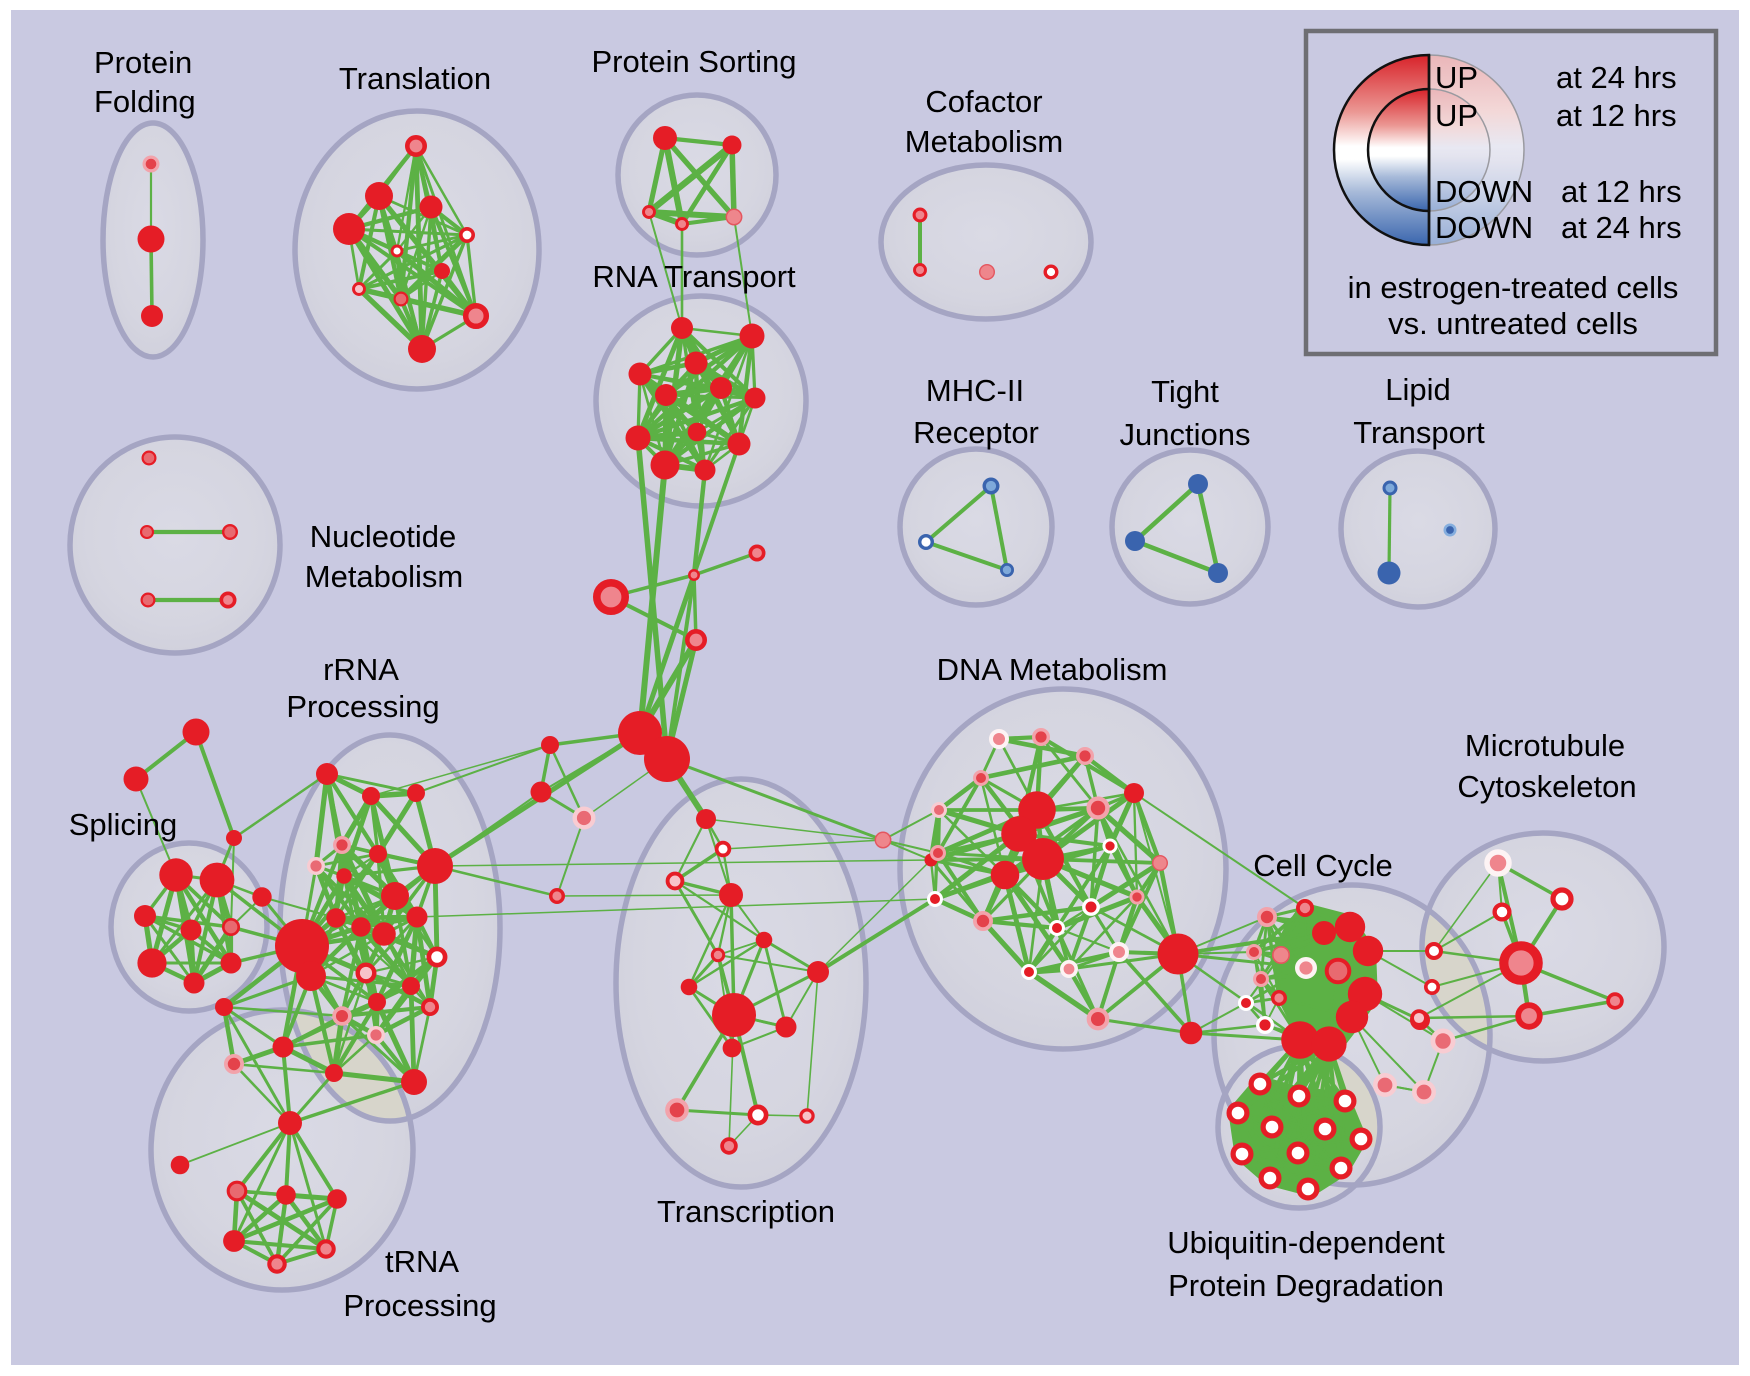  What do you see at coordinates (1545, 745) in the screenshot?
I see `svg-text: Microtubule` at bounding box center [1545, 745].